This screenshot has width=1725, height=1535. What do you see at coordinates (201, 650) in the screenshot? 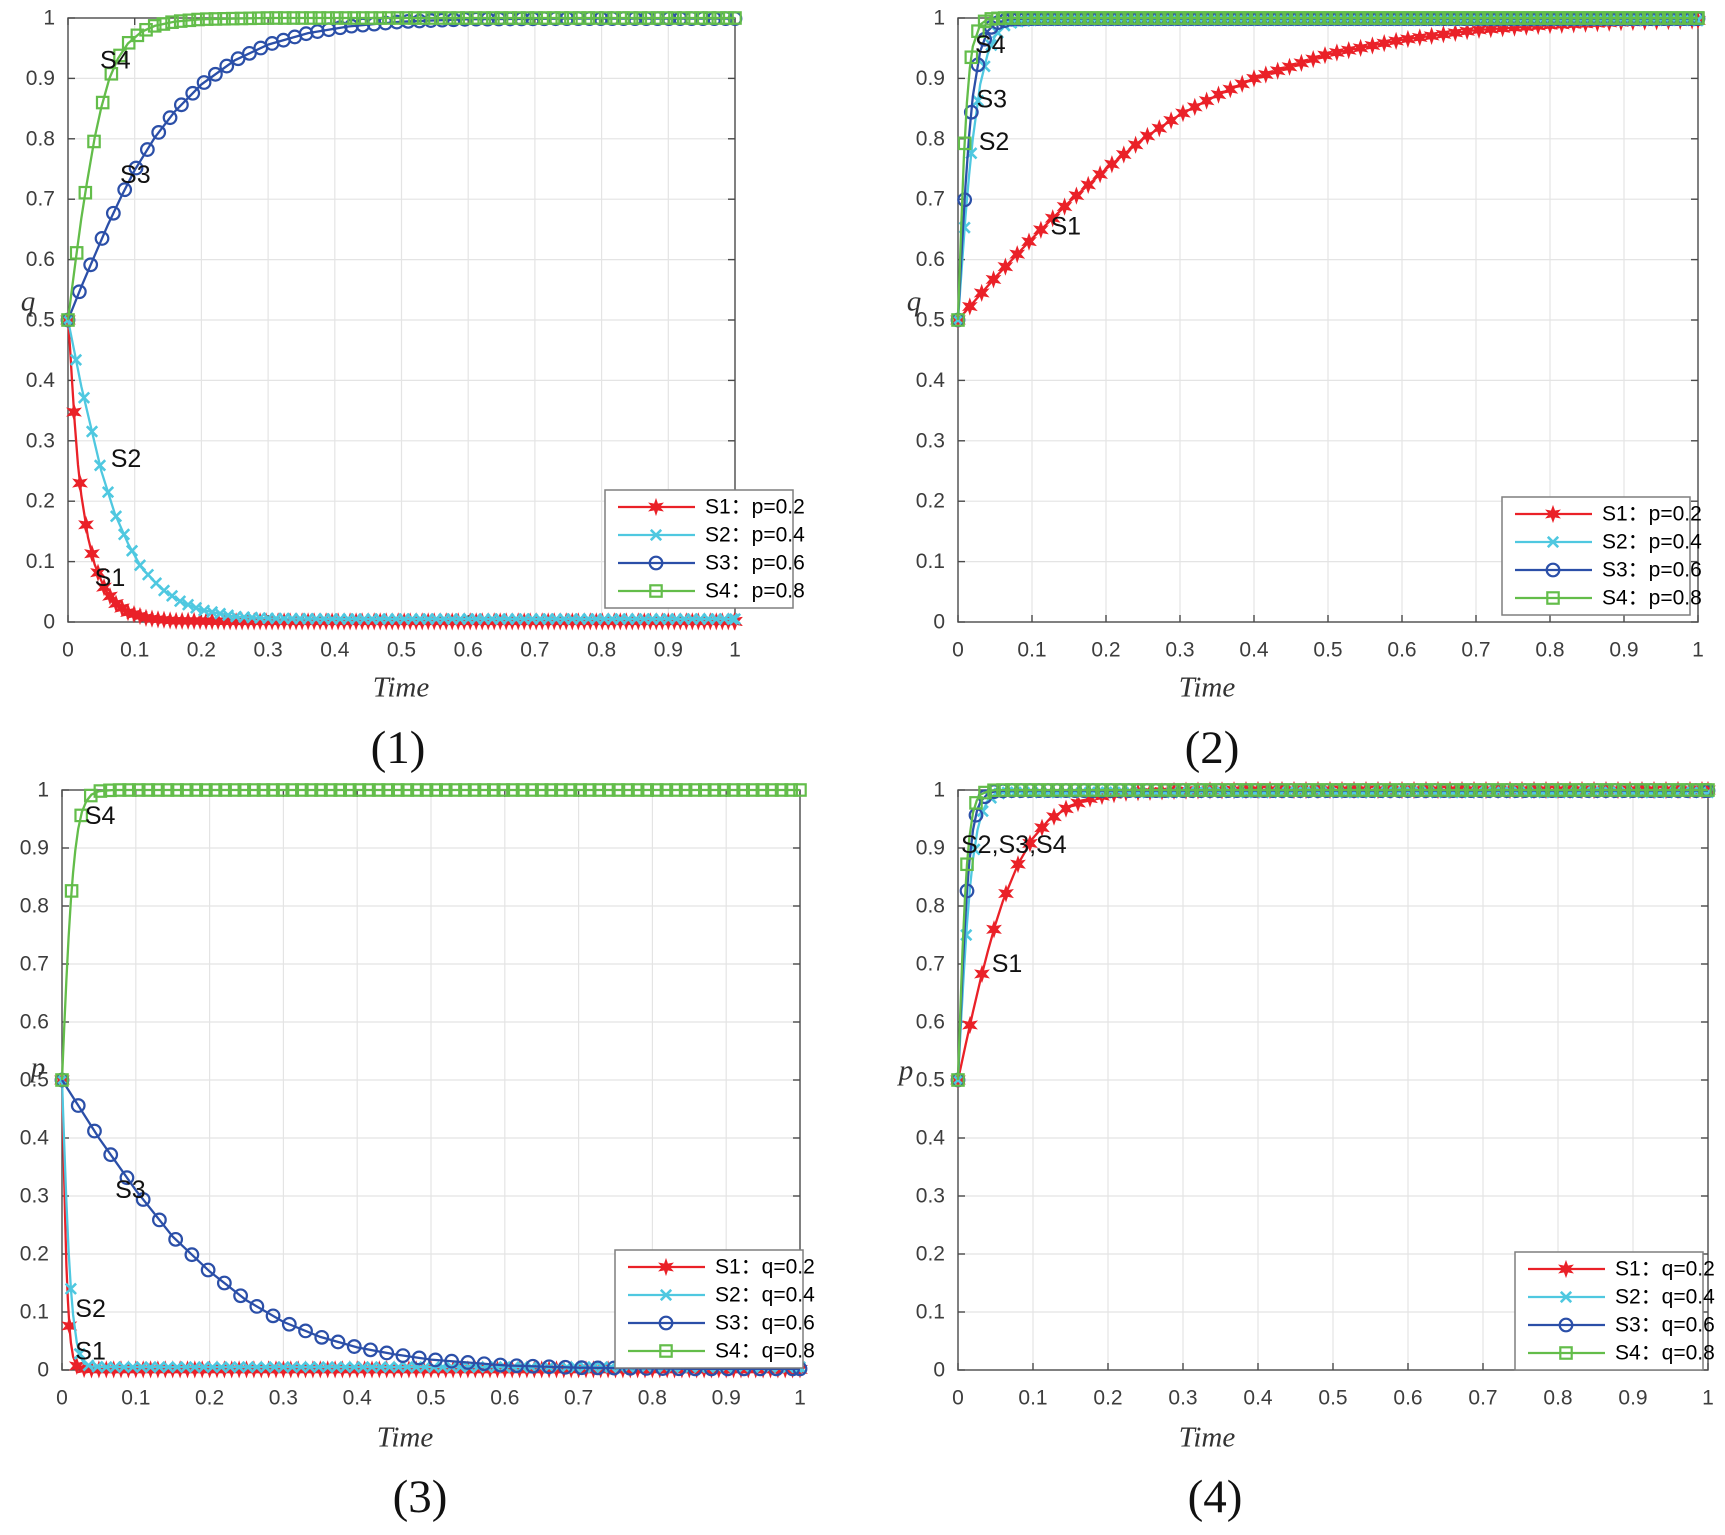
I see `x-tick-label: 0.2` at bounding box center [201, 650].